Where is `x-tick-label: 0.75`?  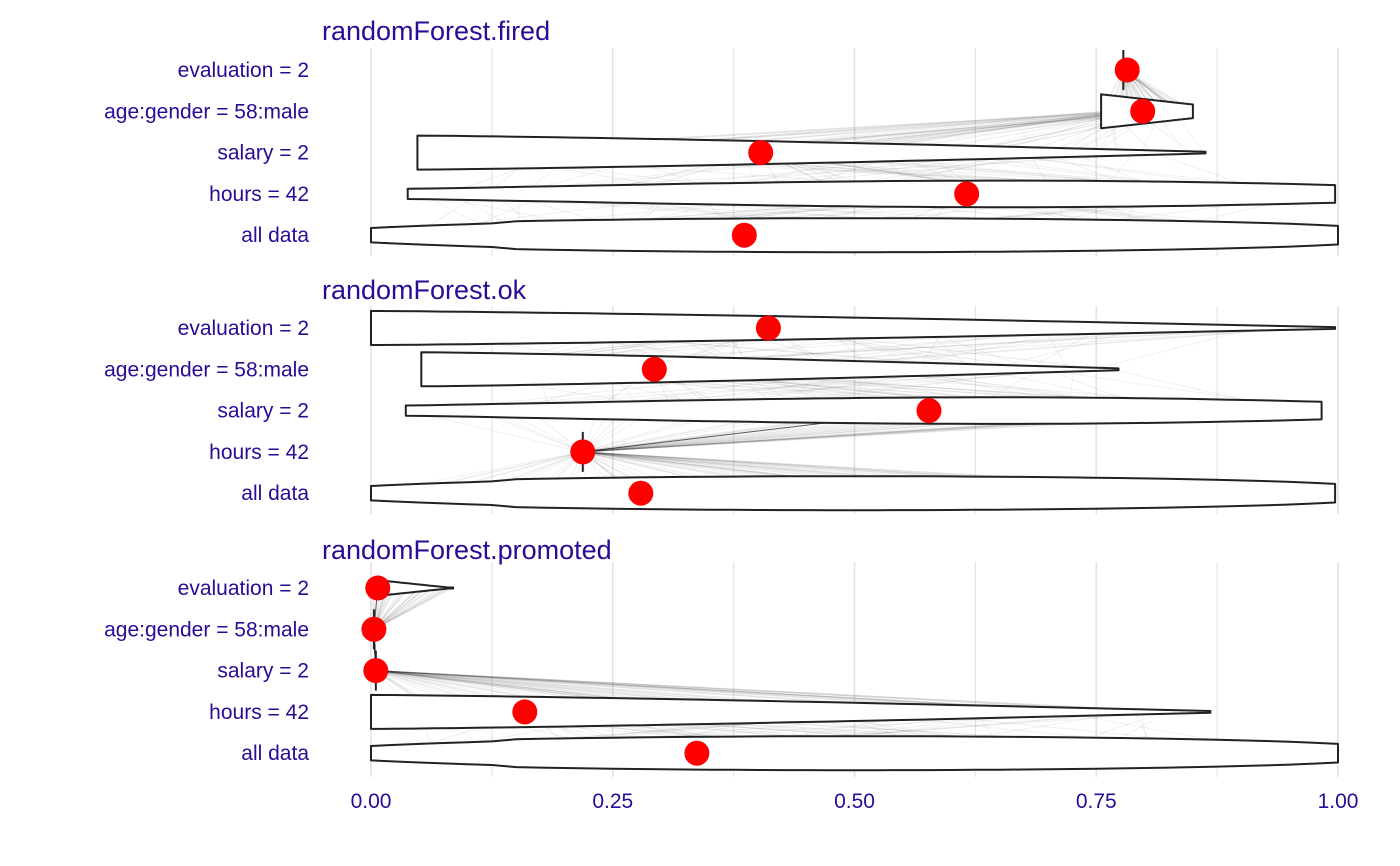 x-tick-label: 0.75 is located at coordinates (1096, 801).